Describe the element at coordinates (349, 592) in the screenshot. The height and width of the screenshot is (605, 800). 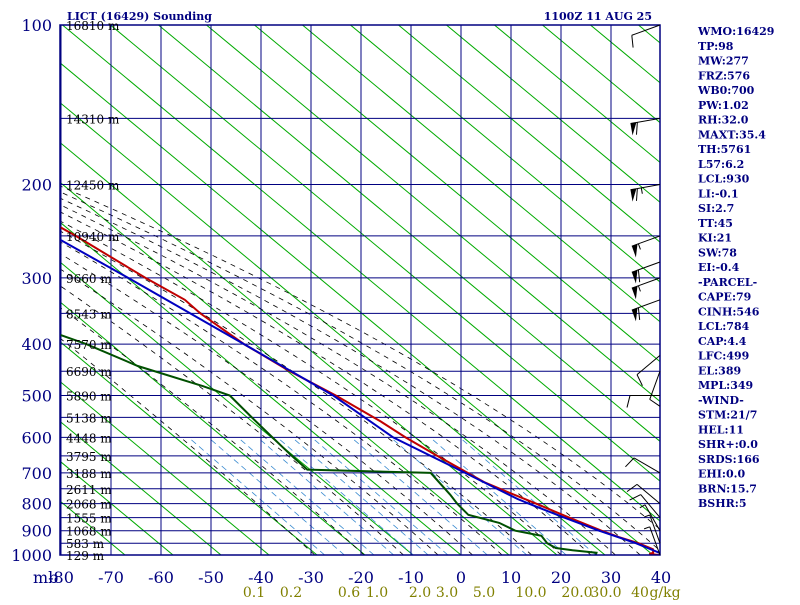
I see `mixing-ratio-label: 0.6` at that location.